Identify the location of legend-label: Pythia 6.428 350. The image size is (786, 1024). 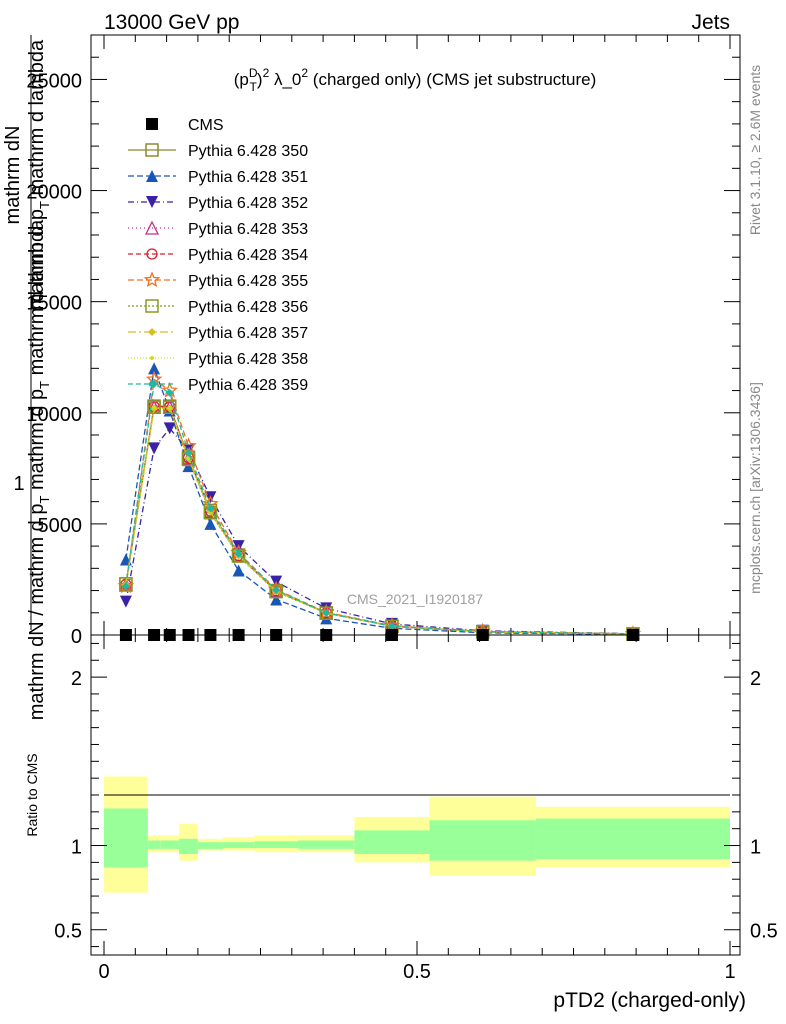
(248, 151).